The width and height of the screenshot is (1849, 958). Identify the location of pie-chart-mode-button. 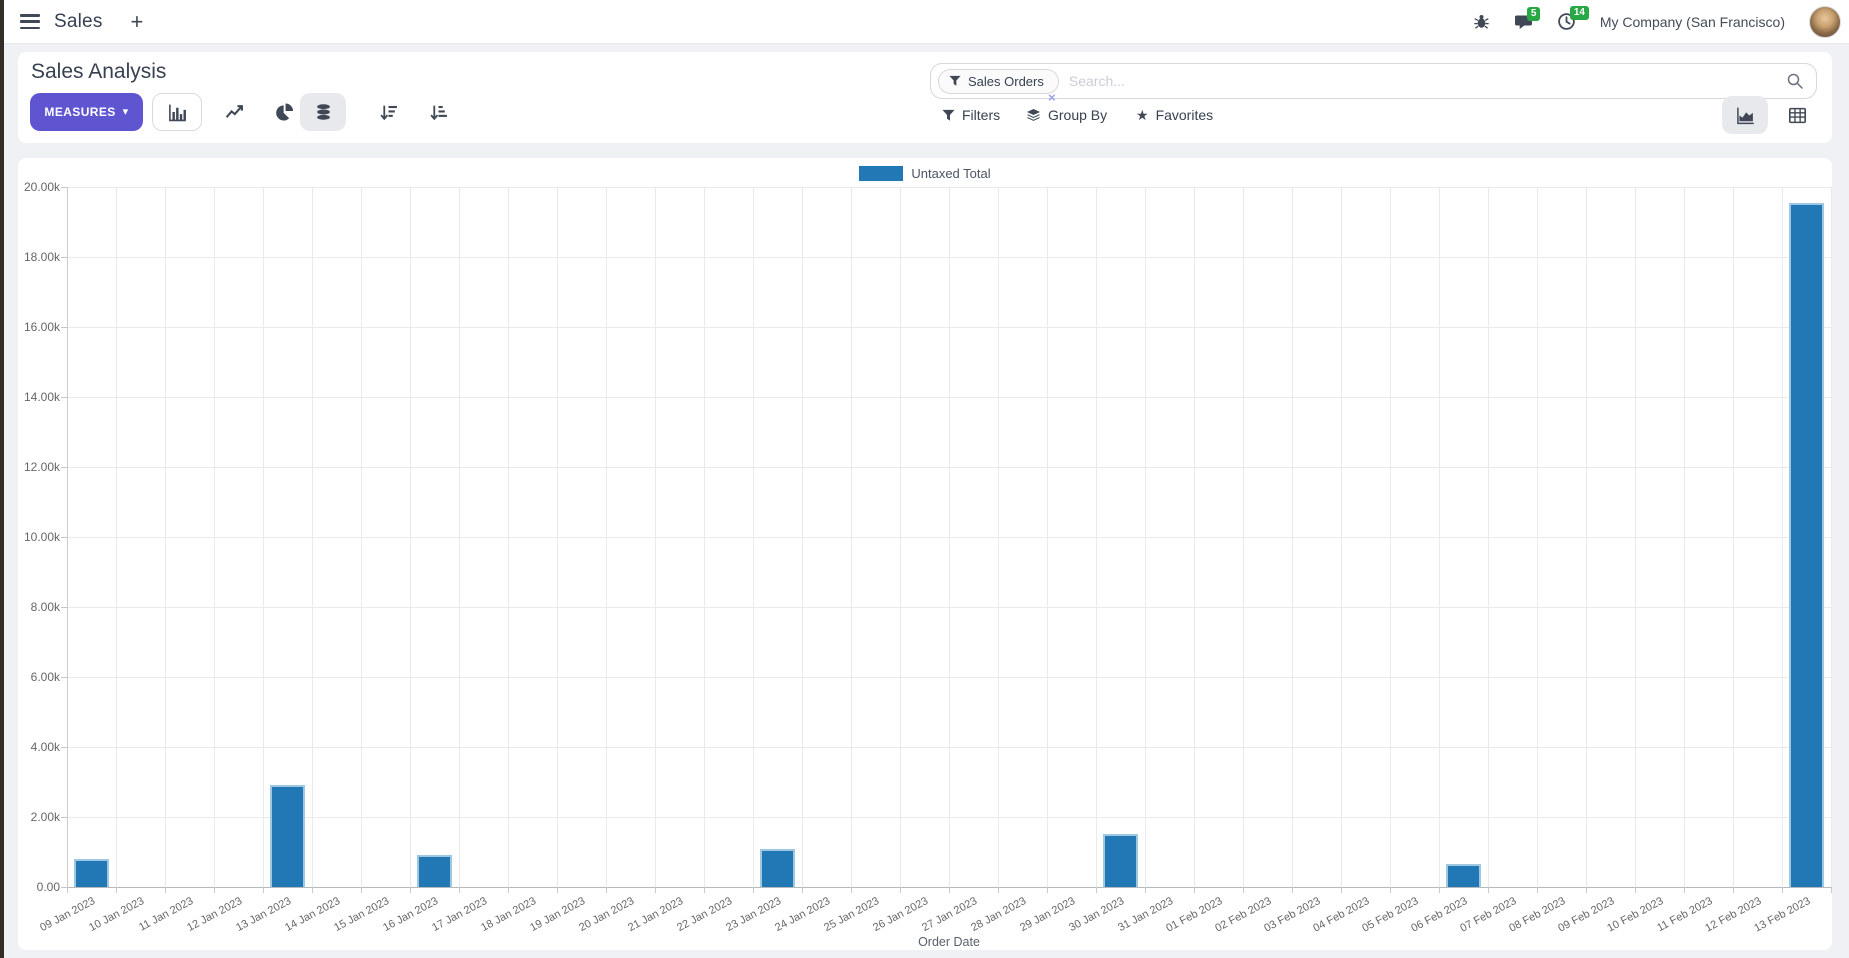
(284, 112).